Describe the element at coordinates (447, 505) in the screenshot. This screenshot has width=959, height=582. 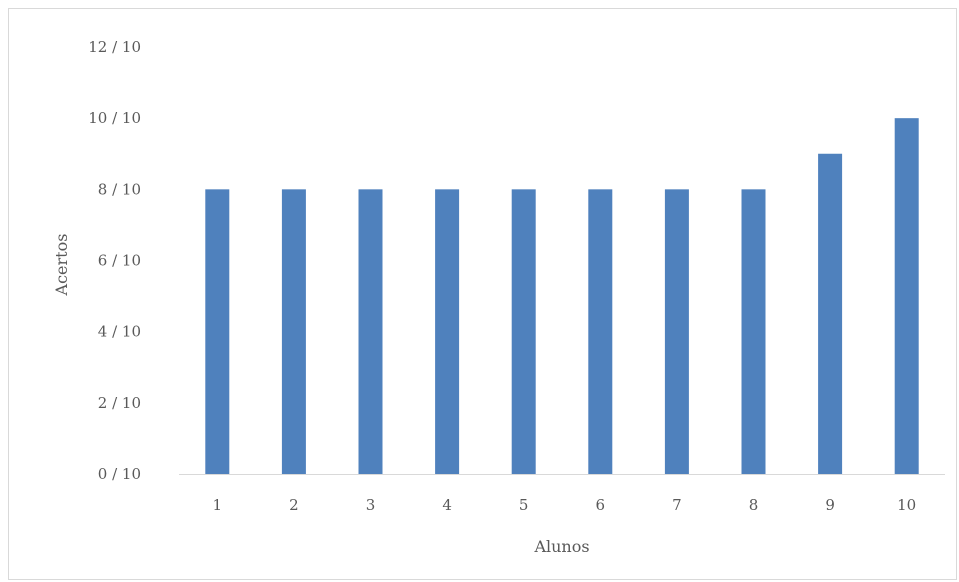
I see `x-tick-label: 4` at that location.